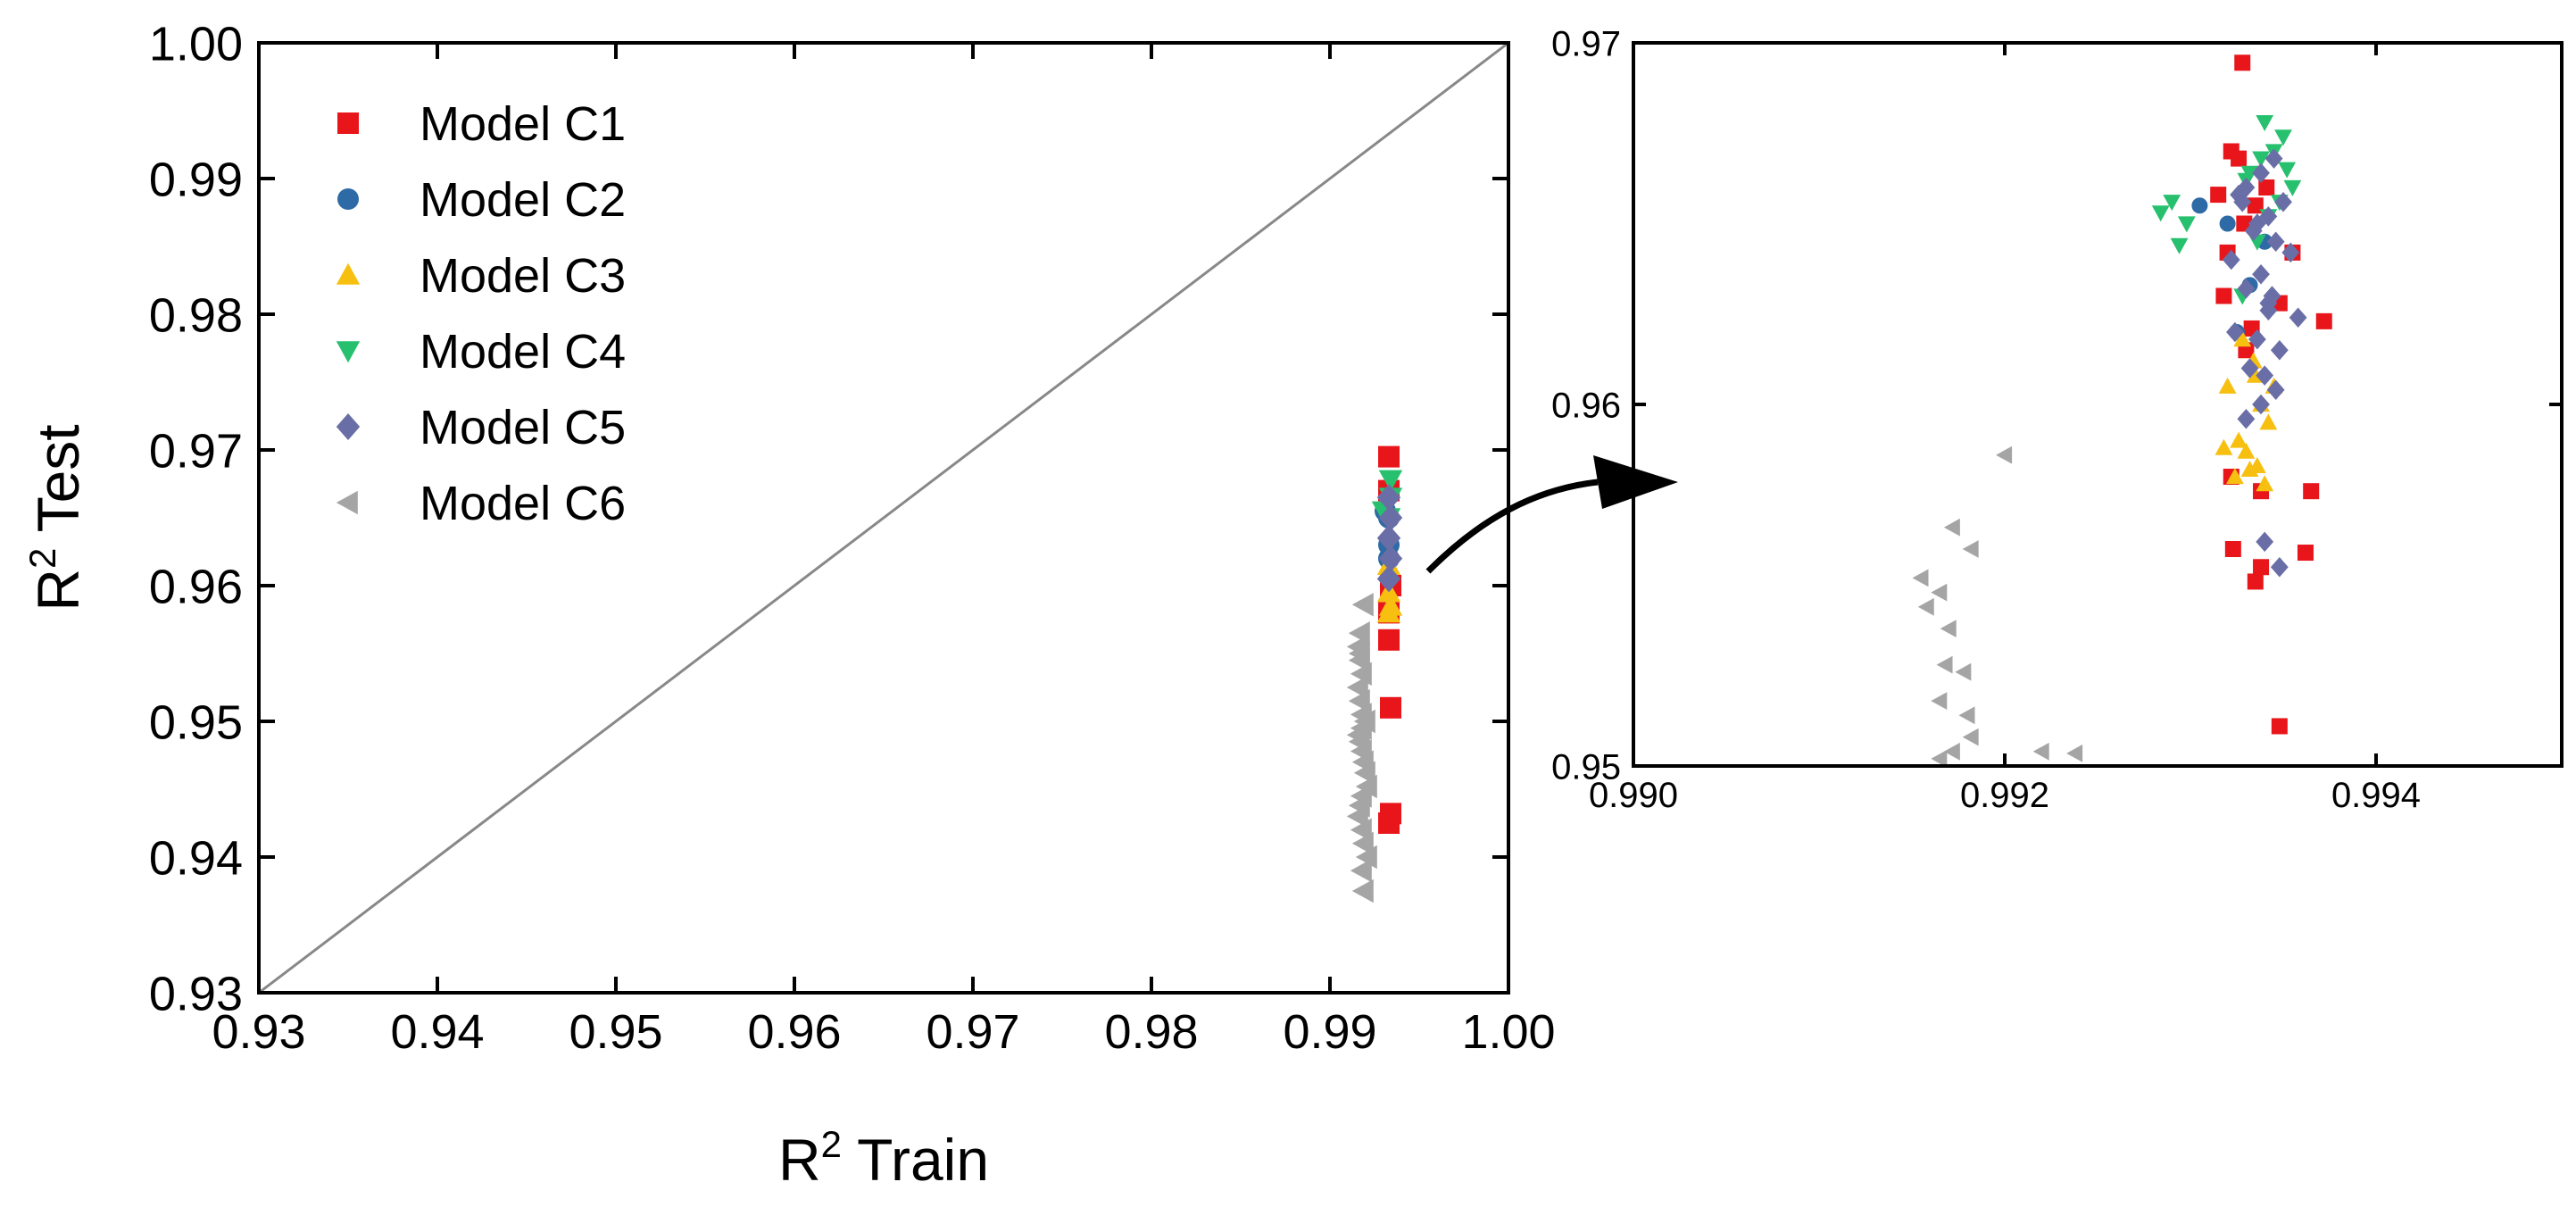  Describe the element at coordinates (196, 722) in the screenshot. I see `y-tick-label: 0.95` at that location.